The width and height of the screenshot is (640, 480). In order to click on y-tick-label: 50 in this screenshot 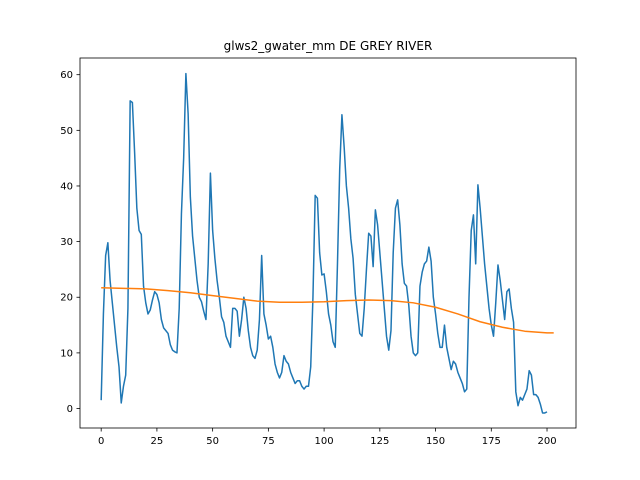, I will do `click(66, 131)`.